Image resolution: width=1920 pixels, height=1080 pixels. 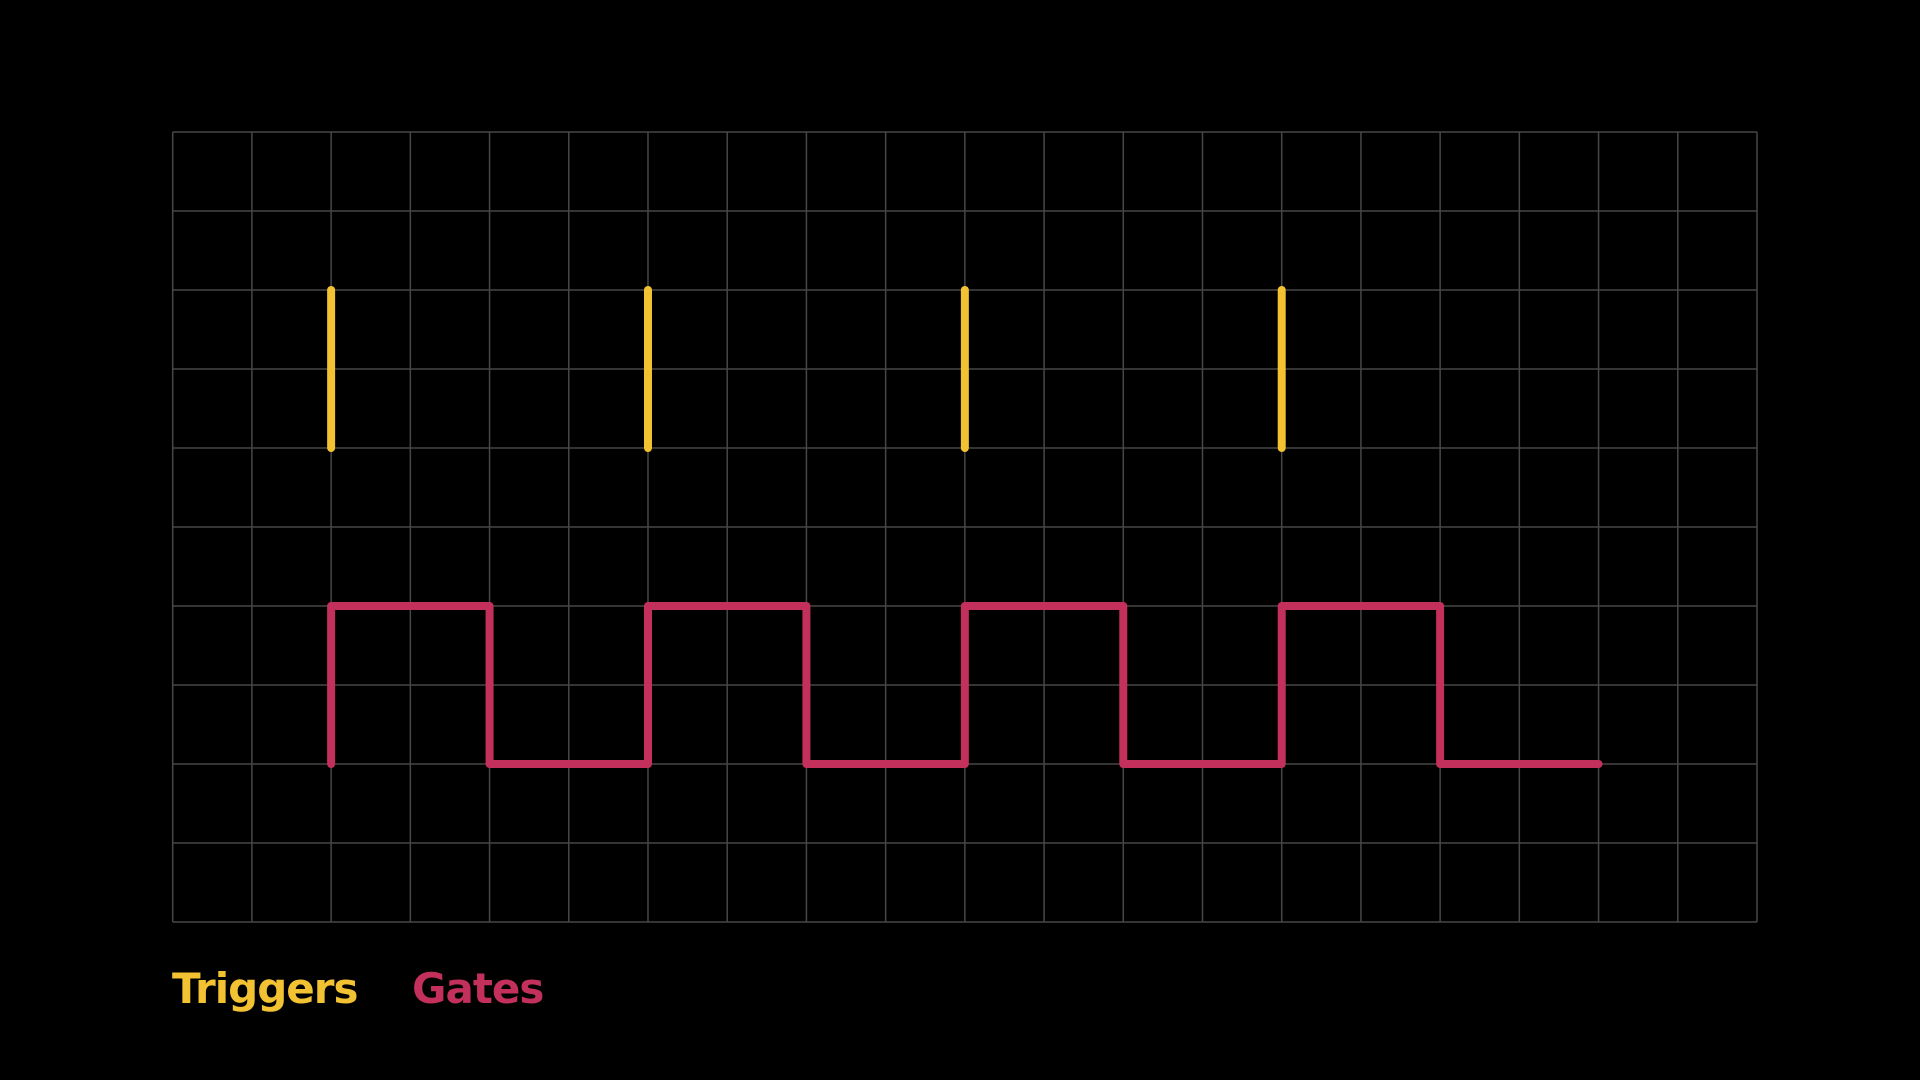 I want to click on legend-triggers: Triggers, so click(x=264, y=988).